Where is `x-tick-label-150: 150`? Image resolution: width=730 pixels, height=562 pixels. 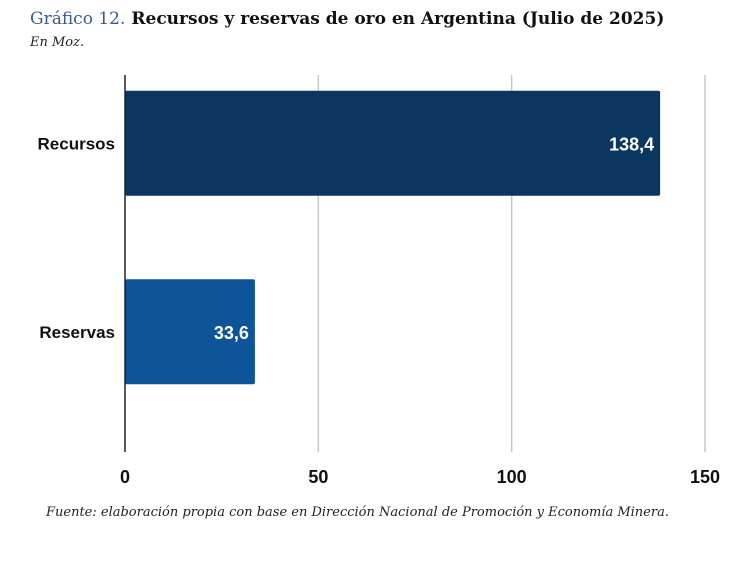 x-tick-label-150: 150 is located at coordinates (705, 477).